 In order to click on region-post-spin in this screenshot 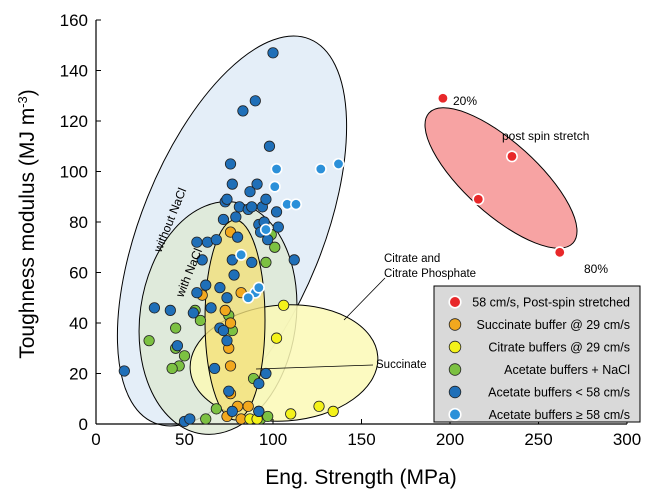, I will do `click(501, 178)`.